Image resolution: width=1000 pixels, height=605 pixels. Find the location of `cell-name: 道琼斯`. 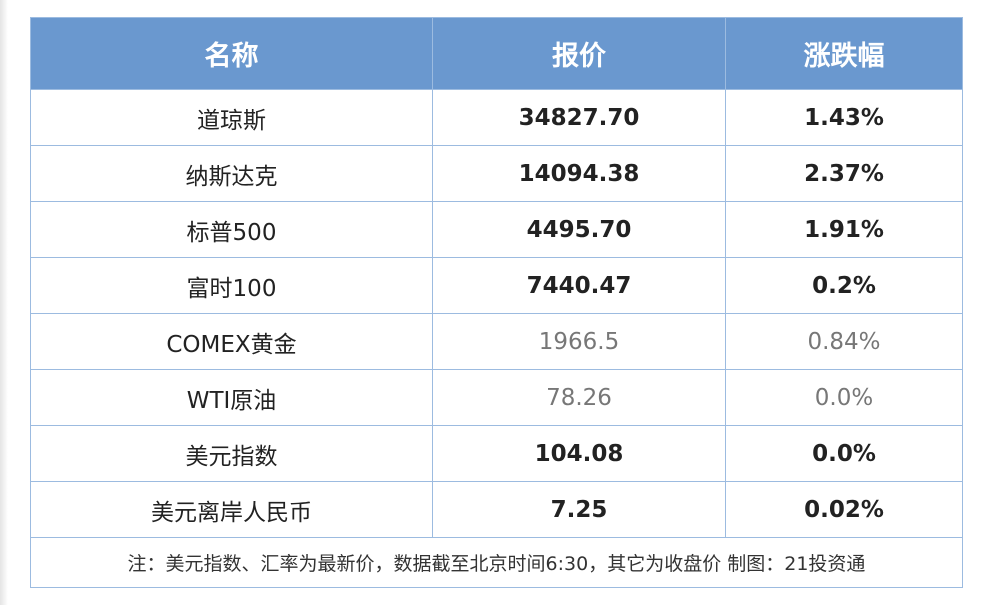

cell-name: 道琼斯 is located at coordinates (231, 117).